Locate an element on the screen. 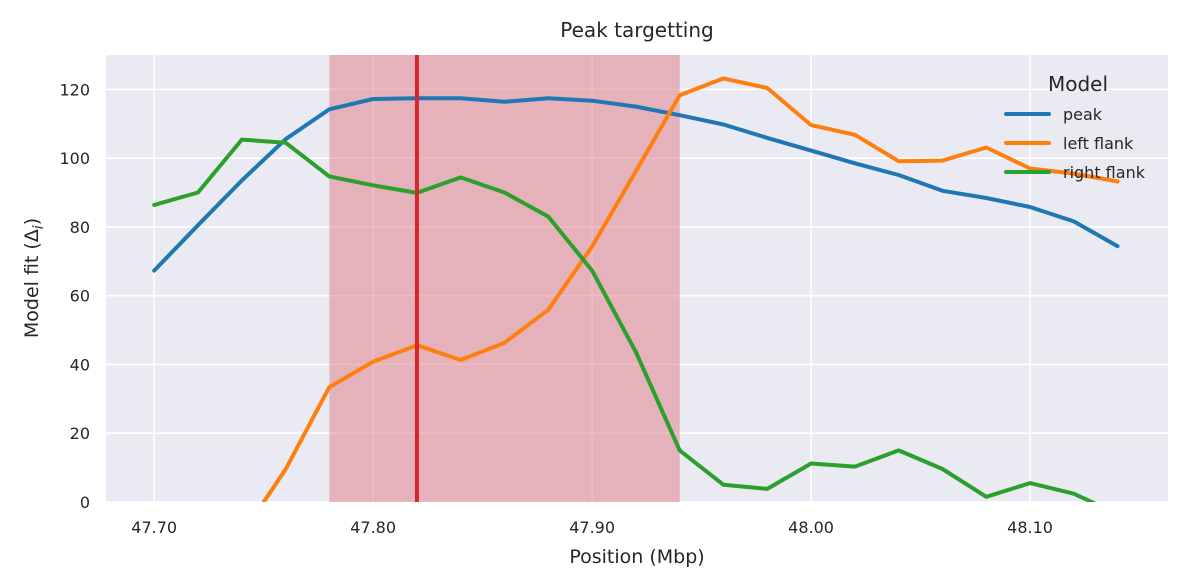 The width and height of the screenshot is (1188, 588). x-tick-labels: 47.70 47.80 47.90 48.00 48.10 is located at coordinates (592, 527).